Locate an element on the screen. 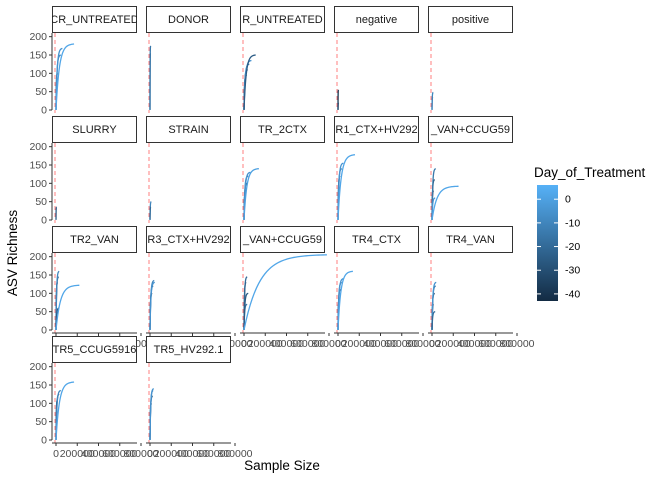 This screenshot has height=480, width=672. facet-strip-label: CR_UNTREATED is located at coordinates (94, 20).